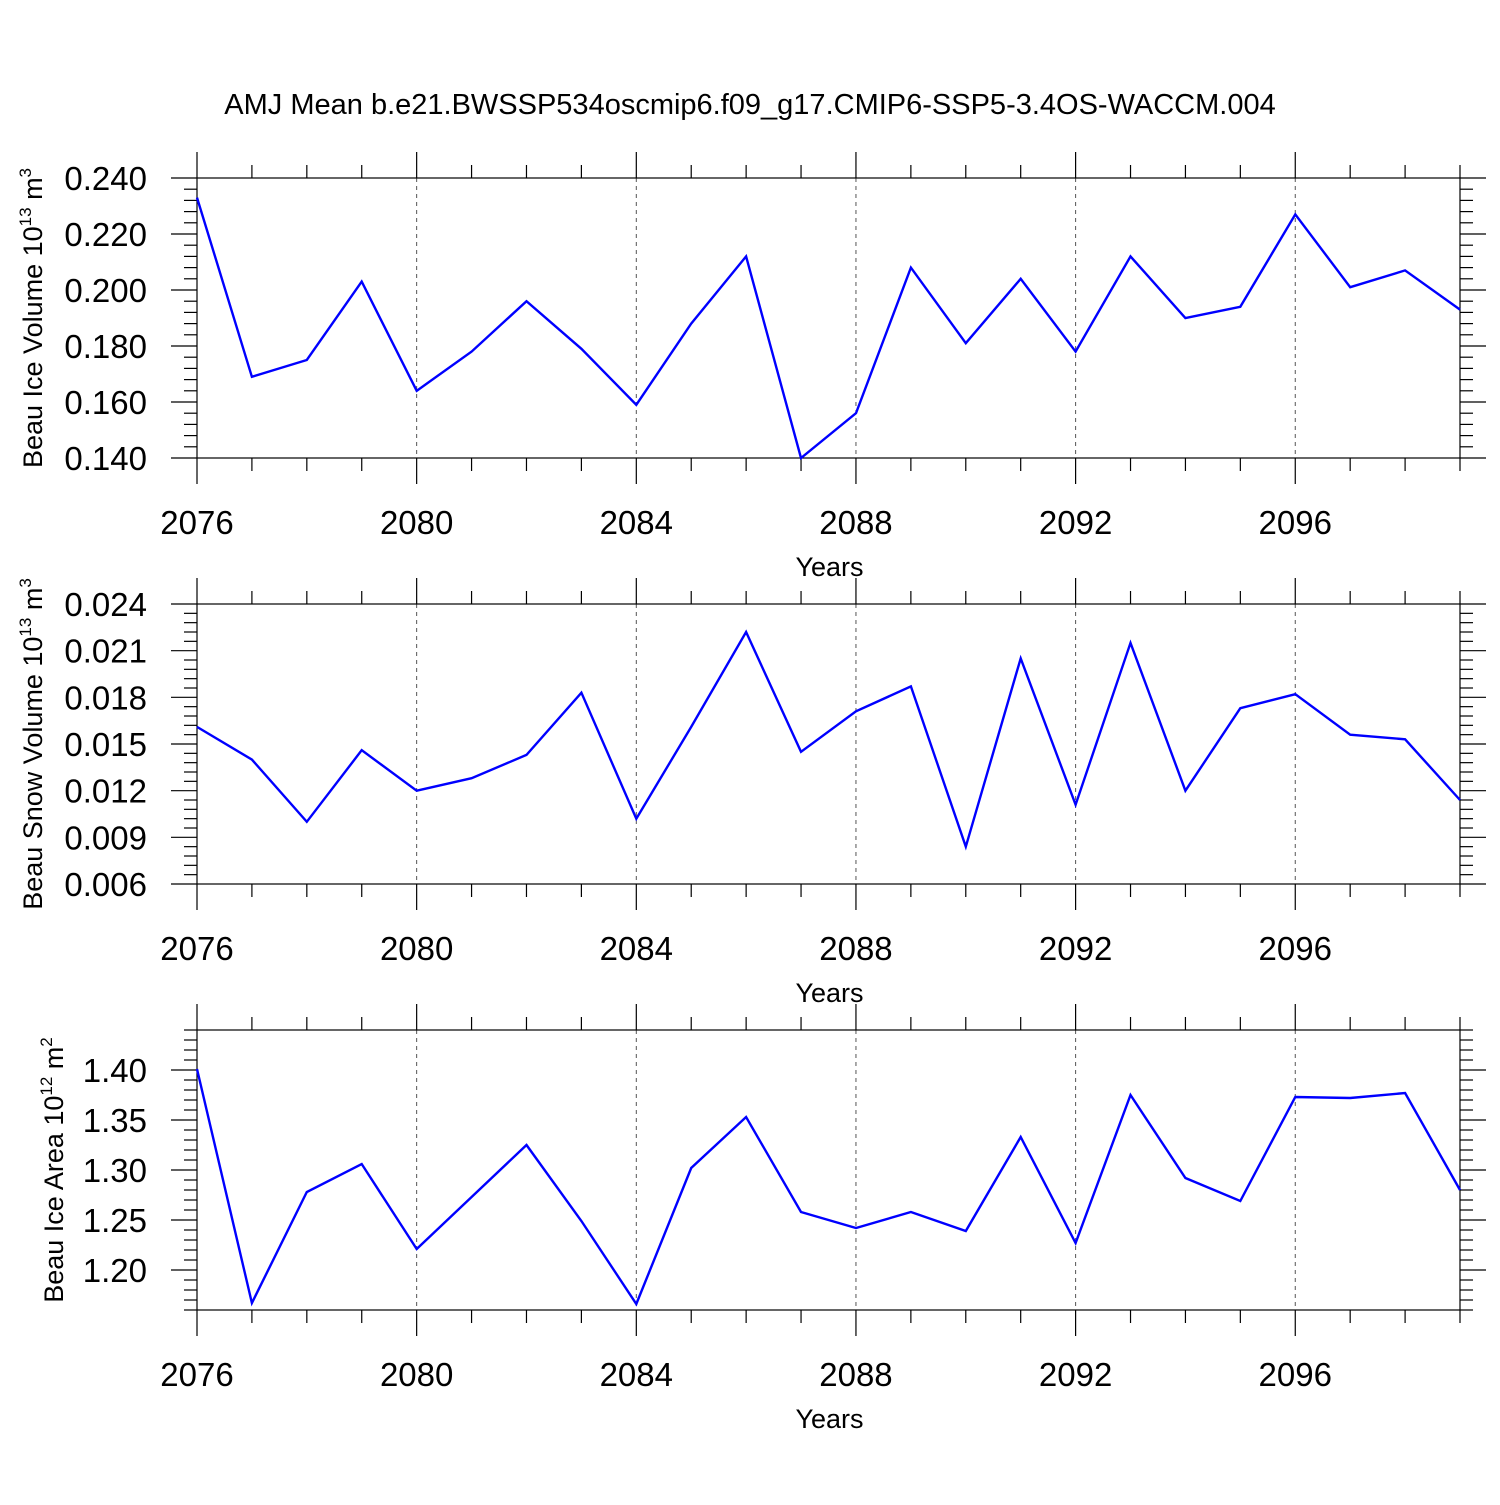 This screenshot has width=1500, height=1505. Describe the element at coordinates (54, 1199) in the screenshot. I see `y-axis-label-text: Beau Ice Area 10` at that location.